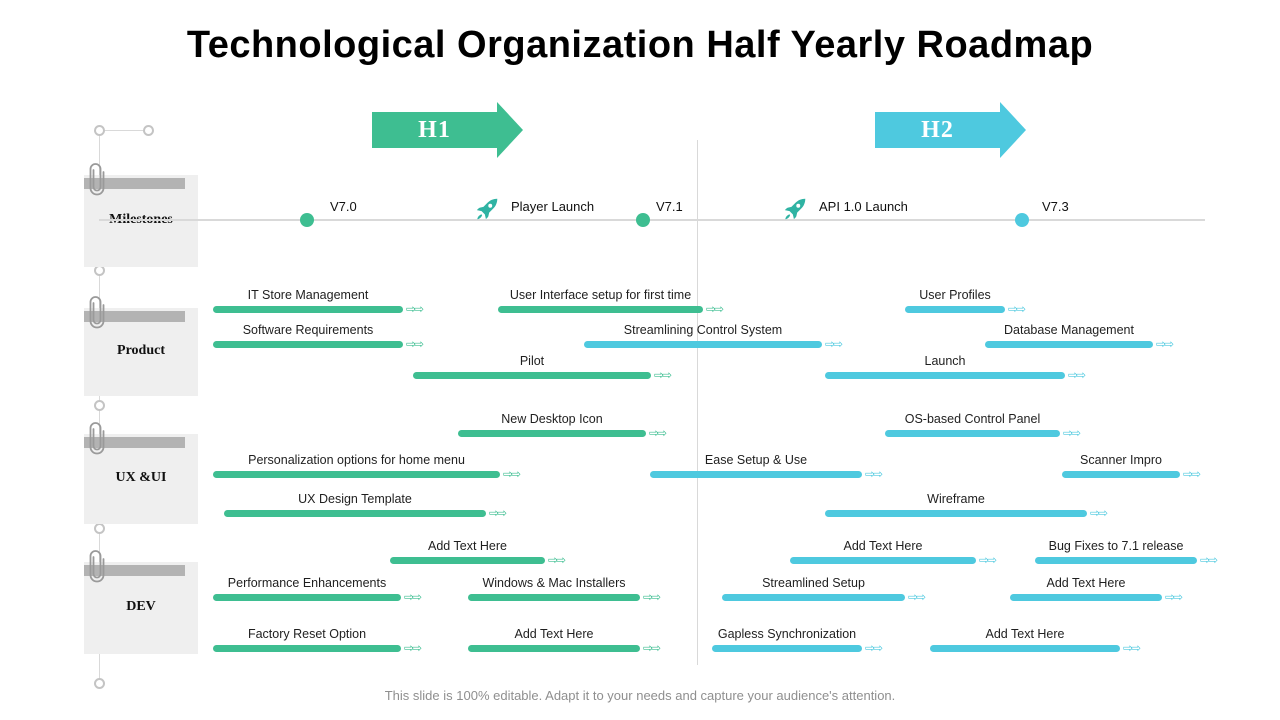 Image resolution: width=1280 pixels, height=720 pixels. I want to click on task-label: Software Requirements, so click(308, 330).